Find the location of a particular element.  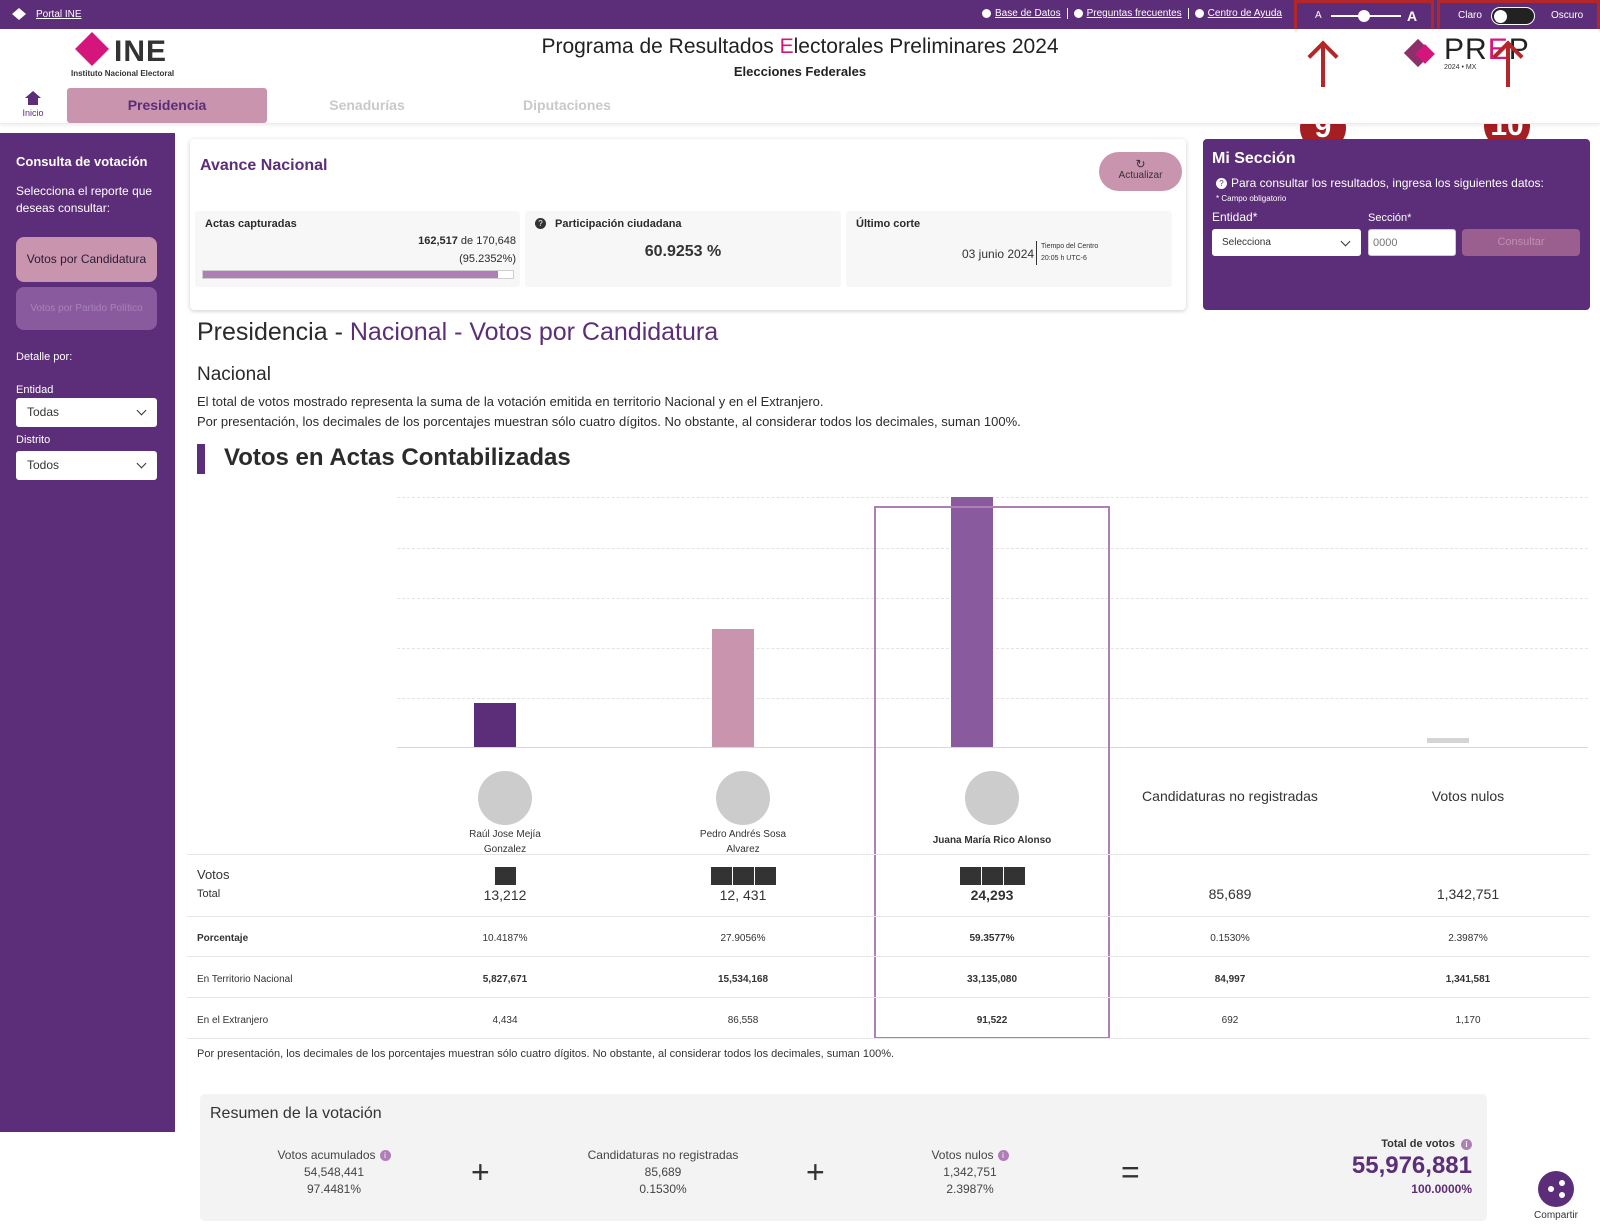

tab-diputaciones: Diputaciones is located at coordinates (567, 105).